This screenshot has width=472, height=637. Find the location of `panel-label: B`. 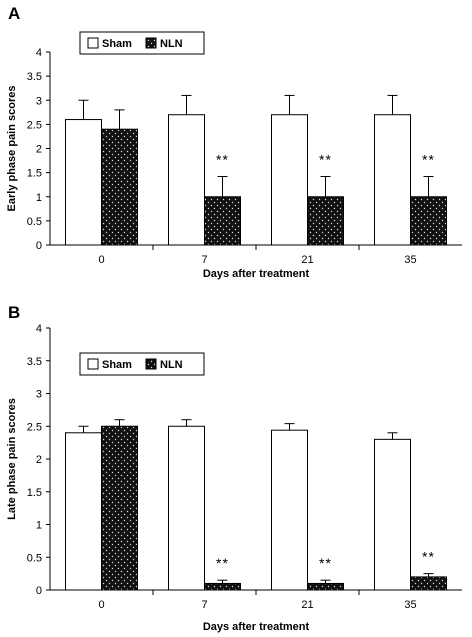

panel-label: B is located at coordinates (14, 312).